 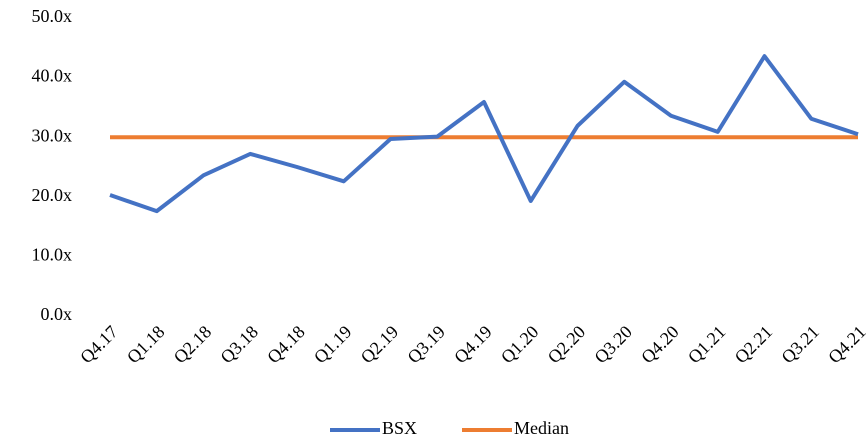 I want to click on y-tick-label: 0.0x, so click(x=57, y=314).